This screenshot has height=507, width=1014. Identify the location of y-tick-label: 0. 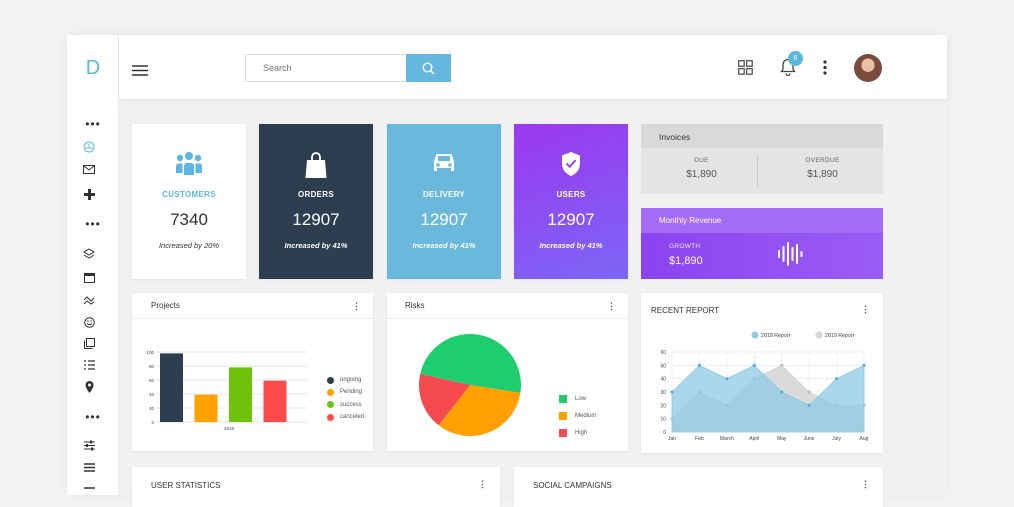
(664, 433).